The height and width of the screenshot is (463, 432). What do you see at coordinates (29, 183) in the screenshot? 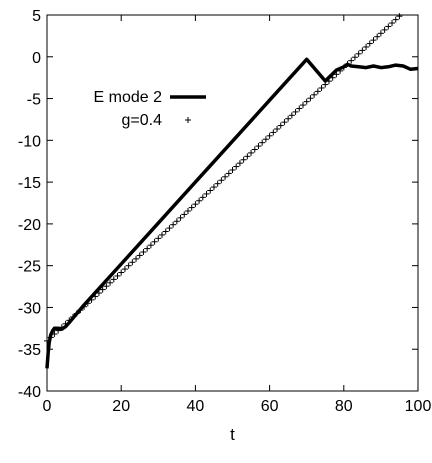
I see `y-tick-label: -15` at bounding box center [29, 183].